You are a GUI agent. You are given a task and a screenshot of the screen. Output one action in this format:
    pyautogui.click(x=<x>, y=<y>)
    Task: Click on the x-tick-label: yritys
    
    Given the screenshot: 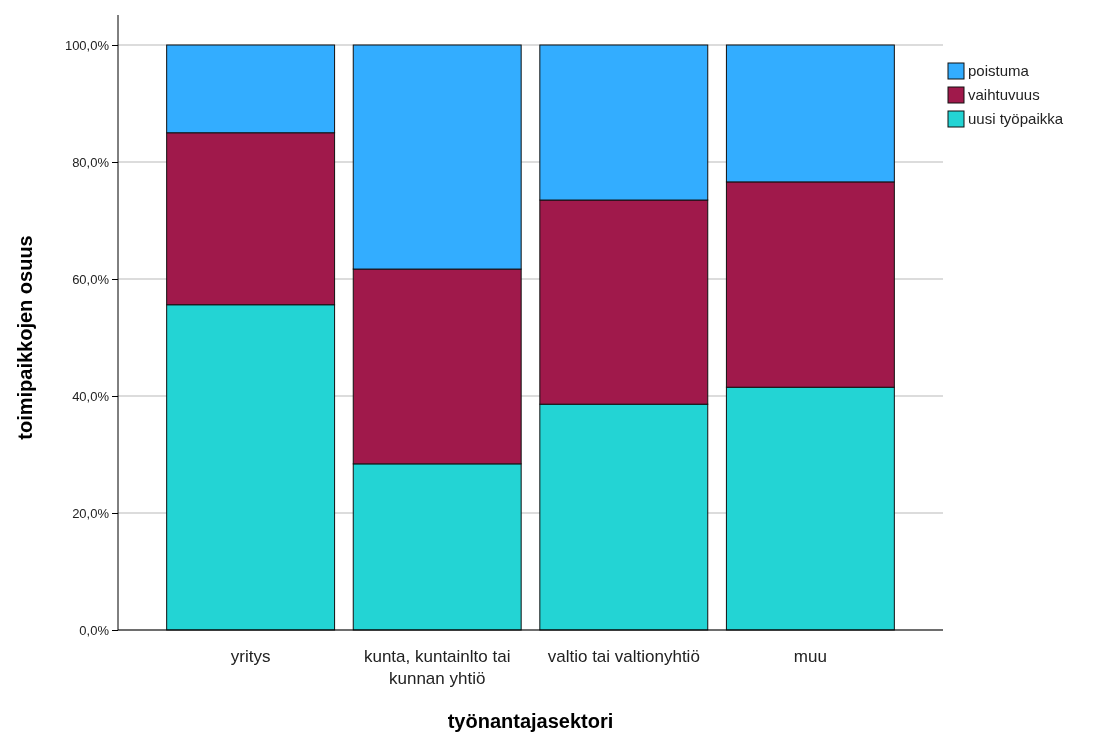 What is the action you would take?
    pyautogui.click(x=250, y=656)
    